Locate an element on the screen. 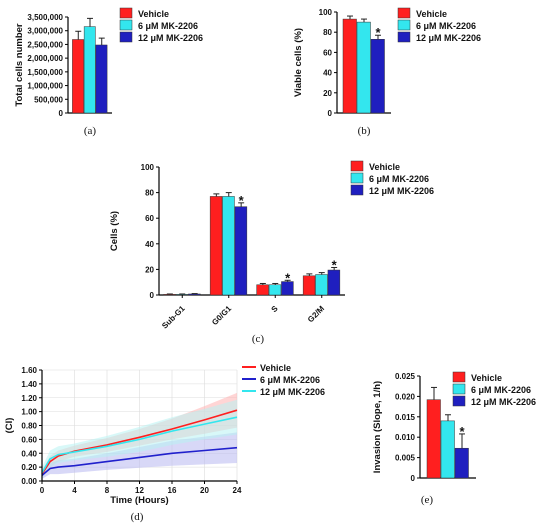  legend-e: Vehicle 6 μM MK-2206 12 μM MK-2206 is located at coordinates (494, 389).